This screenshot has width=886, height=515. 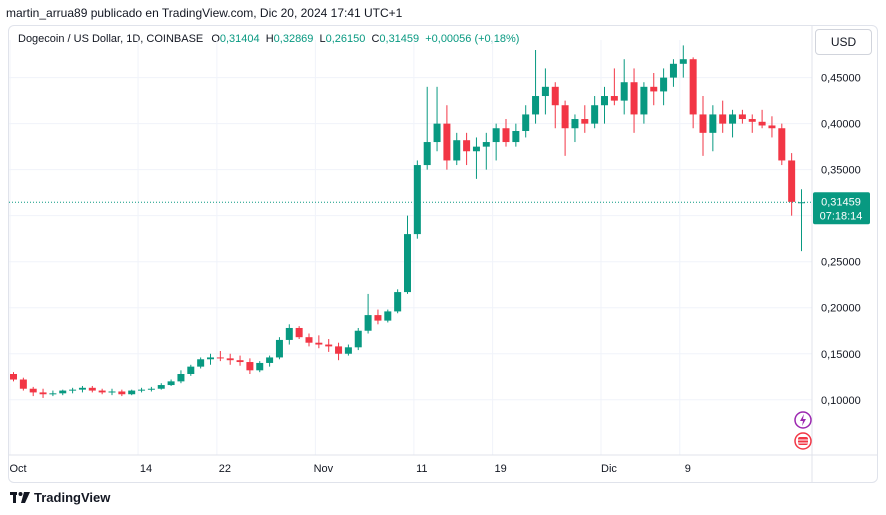 I want to click on y-tick-label: 0,20000, so click(x=841, y=309).